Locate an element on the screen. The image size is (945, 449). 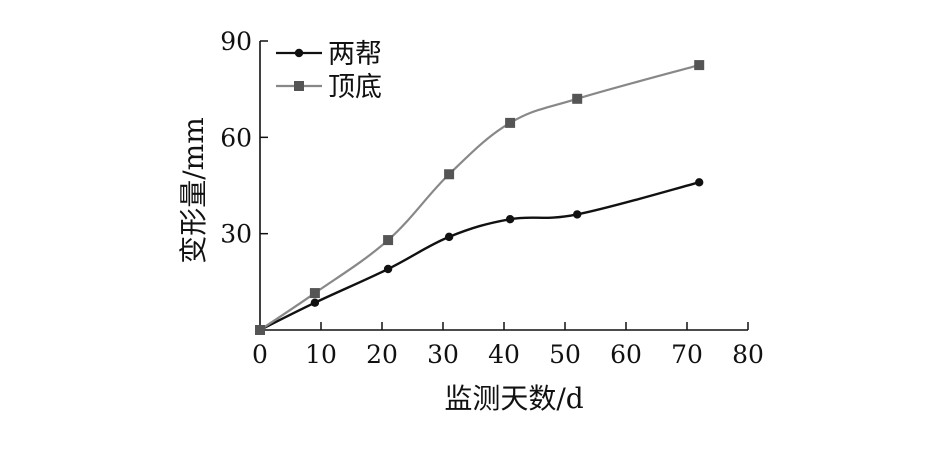
x-tick-label: 30 is located at coordinates (443, 354).